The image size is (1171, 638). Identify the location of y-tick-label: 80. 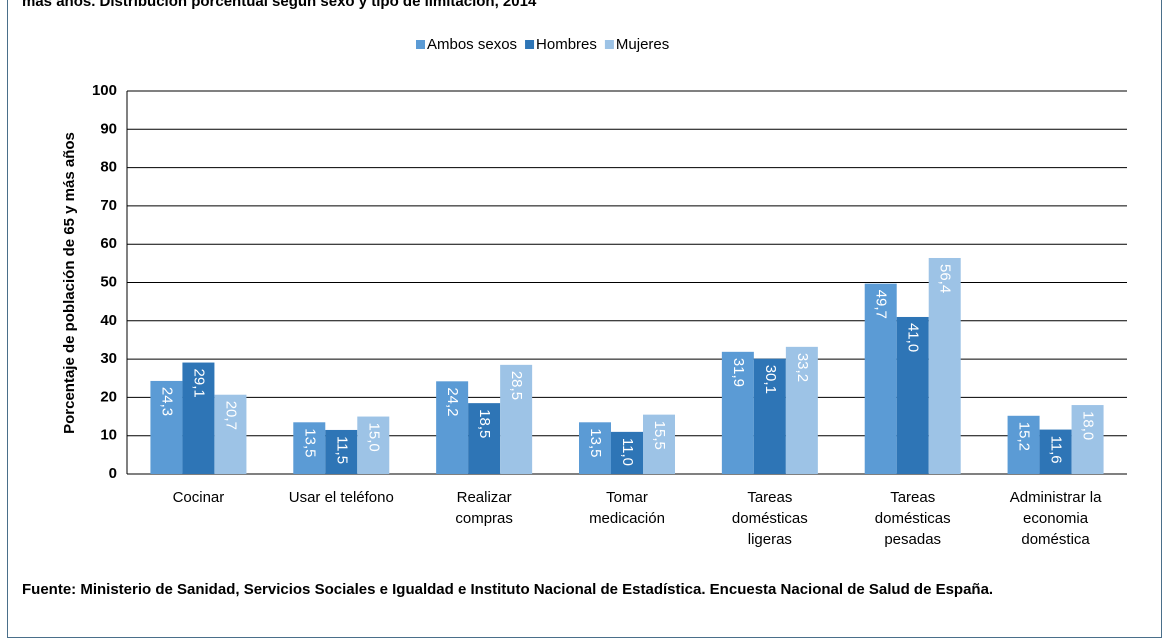
(108, 167).